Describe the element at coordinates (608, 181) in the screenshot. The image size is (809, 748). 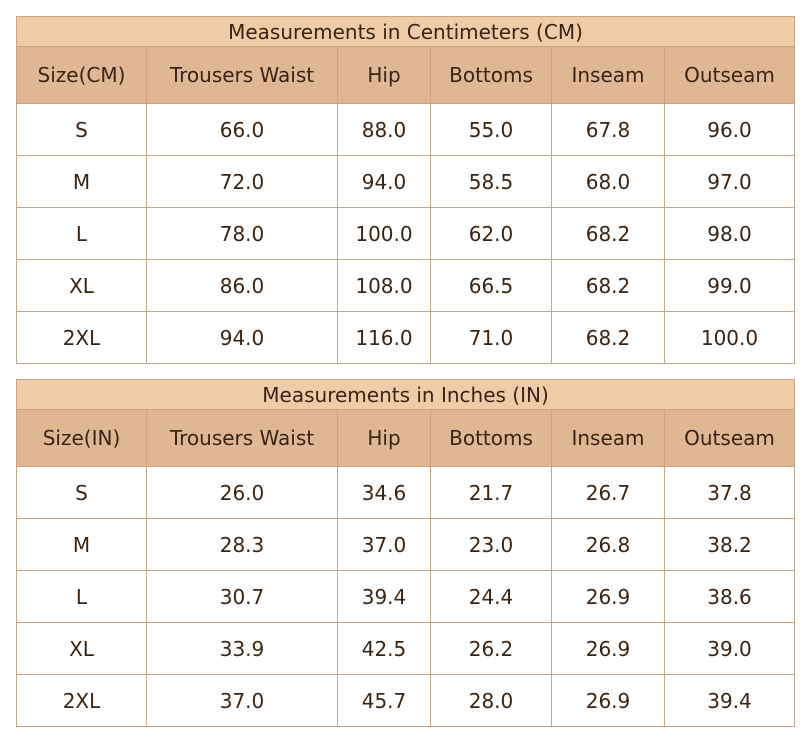
I see `data-cell: 68.0` at that location.